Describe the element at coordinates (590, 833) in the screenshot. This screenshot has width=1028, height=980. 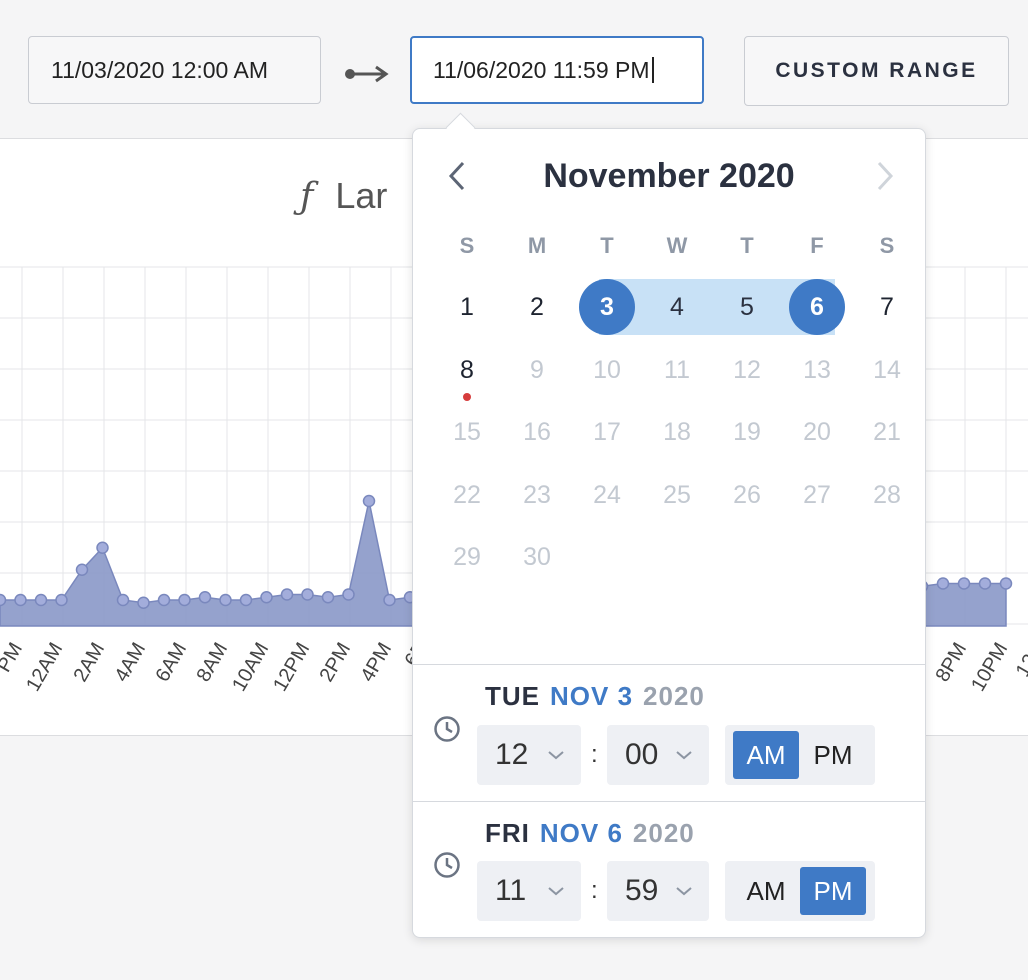
I see `end-date-label: FRI NOV 6 2020` at that location.